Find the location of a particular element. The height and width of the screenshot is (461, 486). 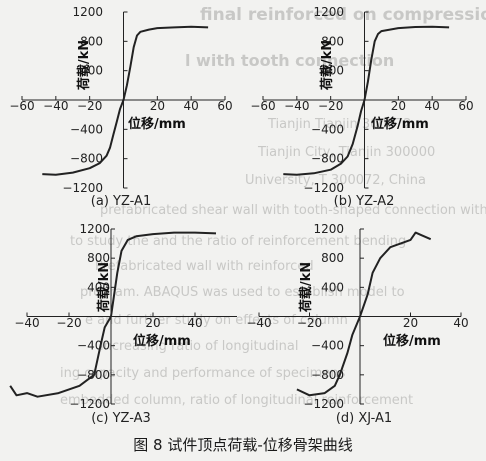

panel-label: (b) YZ-A2 is located at coordinates (364, 201).